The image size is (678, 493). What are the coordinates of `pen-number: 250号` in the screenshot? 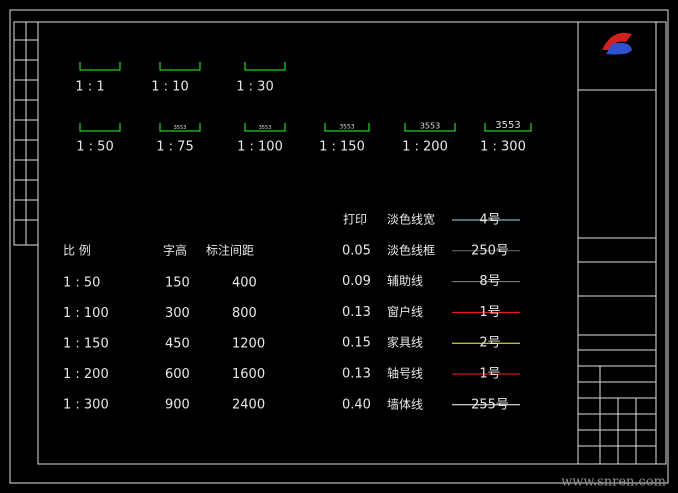 It's located at (490, 250).